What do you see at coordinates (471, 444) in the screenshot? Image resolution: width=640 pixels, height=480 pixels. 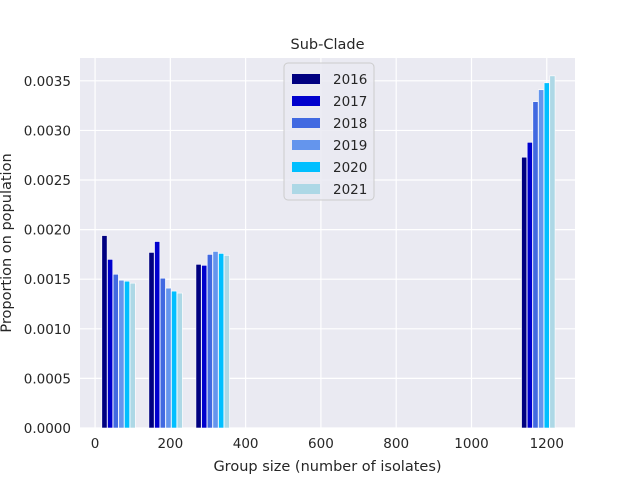 I see `x-tick-label: 1000` at bounding box center [471, 444].